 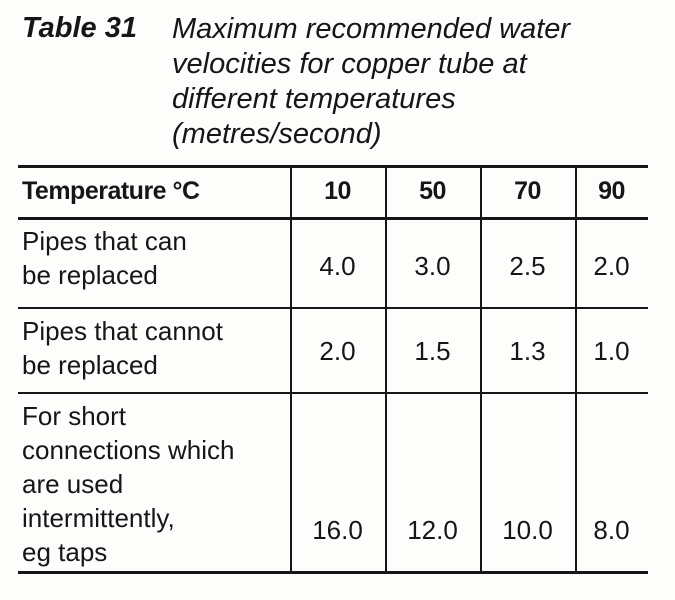 What do you see at coordinates (74, 416) in the screenshot?
I see `label-line: For short` at bounding box center [74, 416].